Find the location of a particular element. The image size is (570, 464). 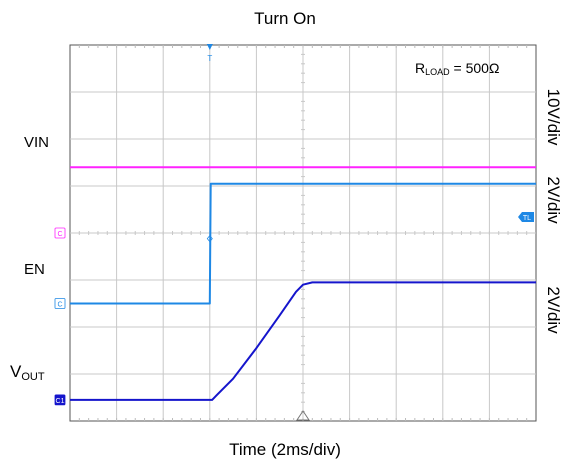

vin-channel-marker-text: C is located at coordinates (59, 234).